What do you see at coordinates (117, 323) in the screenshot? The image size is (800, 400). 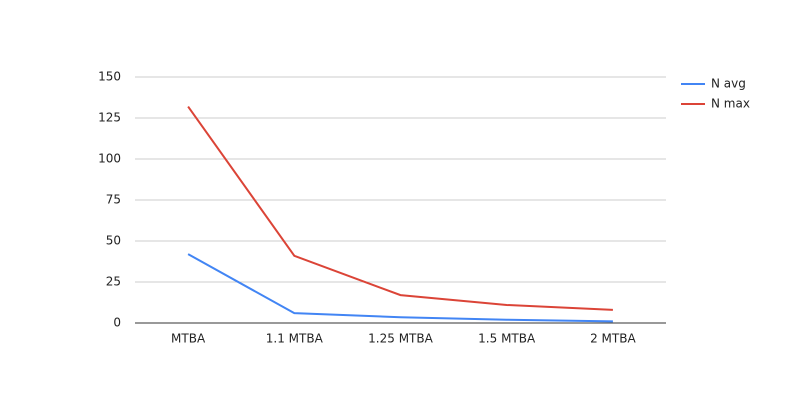 I see `y-tick-label: 0` at bounding box center [117, 323].